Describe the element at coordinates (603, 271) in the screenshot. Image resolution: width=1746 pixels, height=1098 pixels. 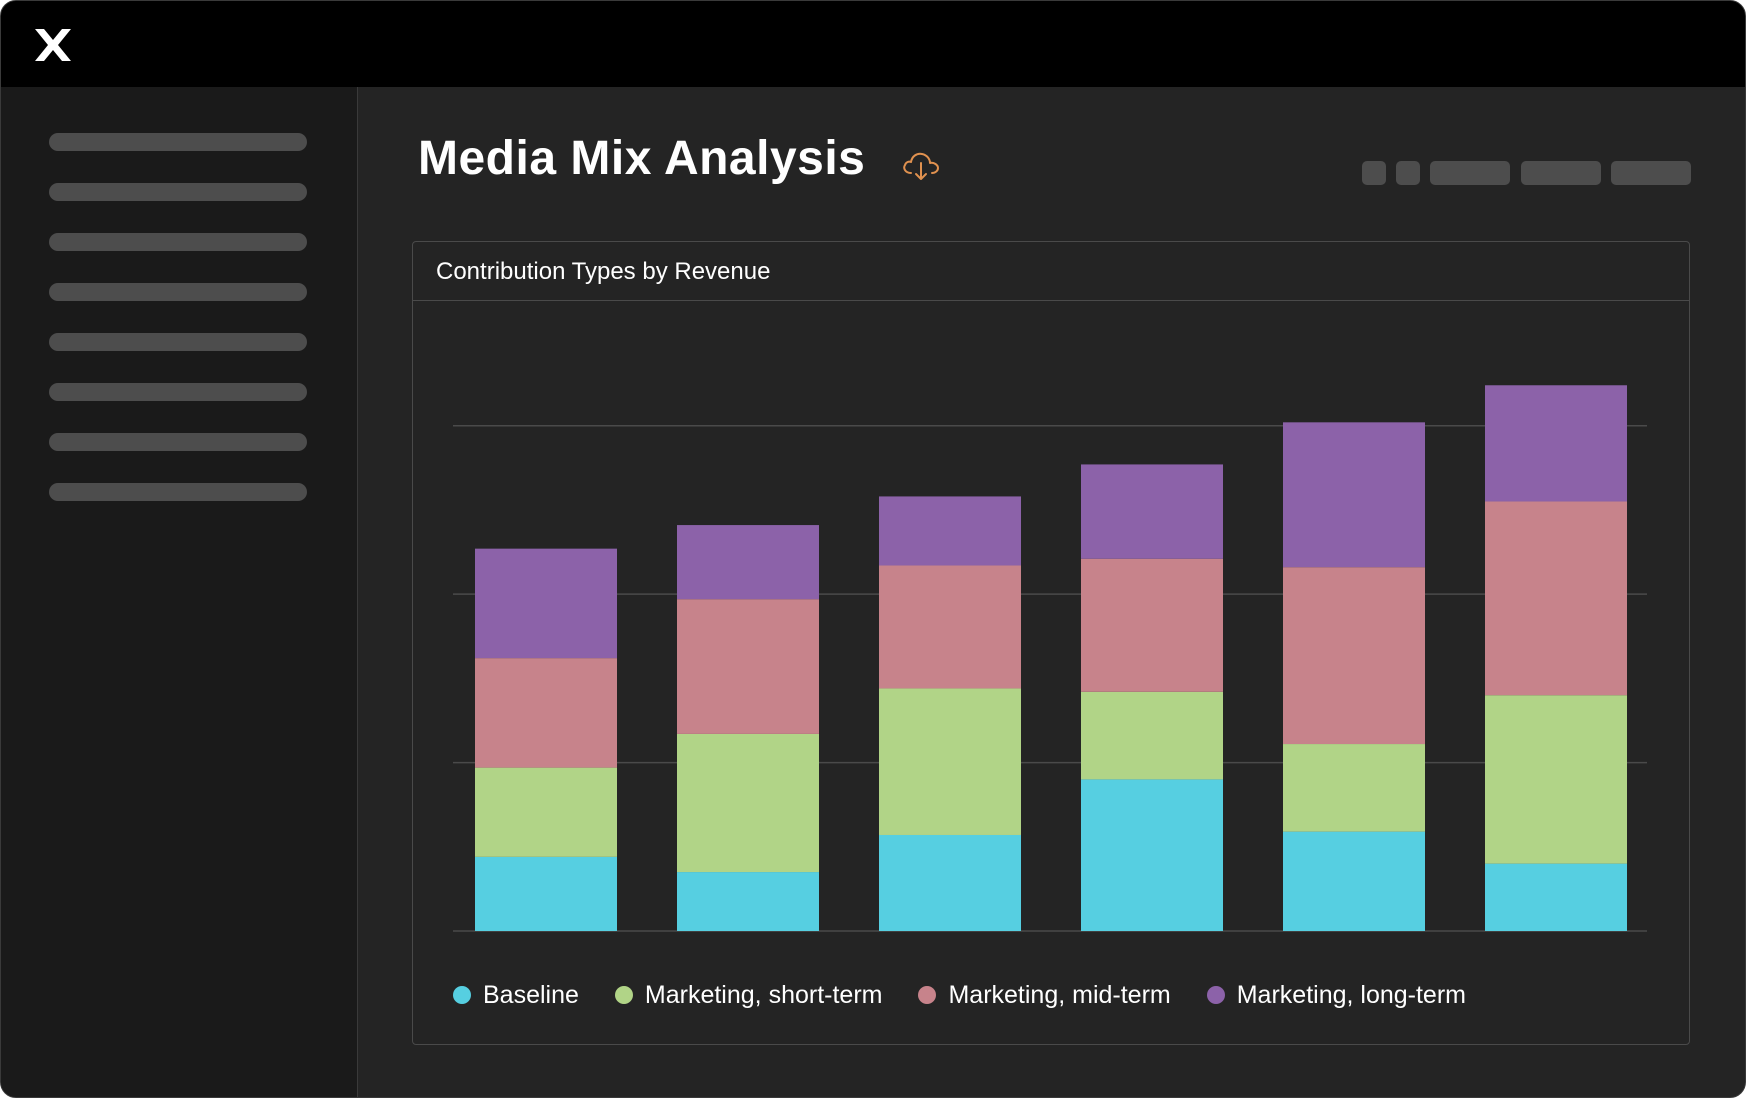
I see `chart-title: Contribution Types by Revenue` at that location.